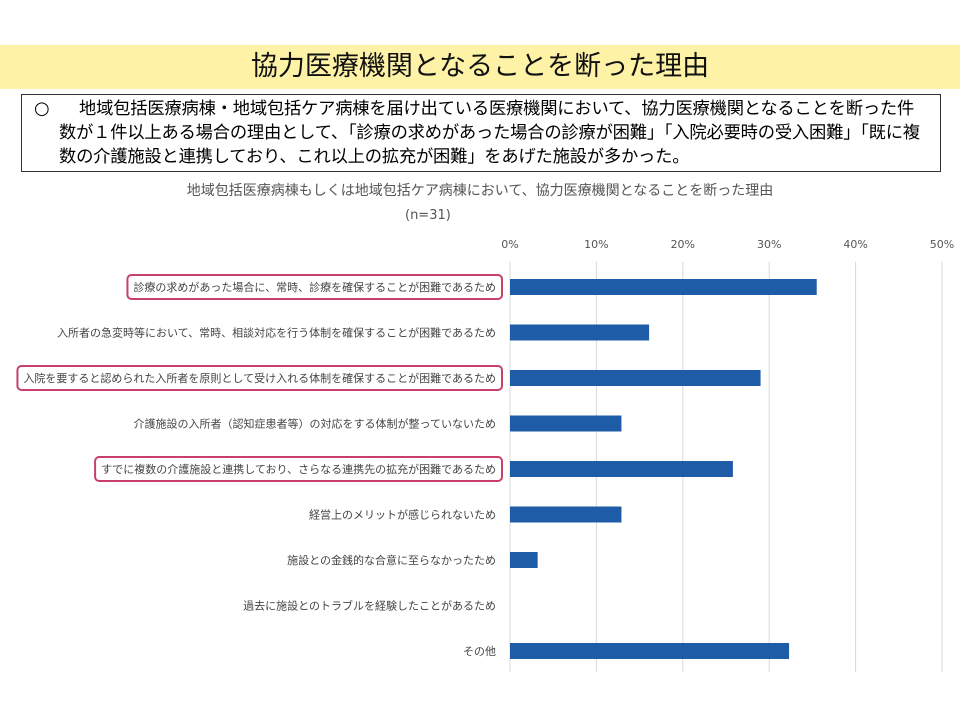 The height and width of the screenshot is (720, 960). I want to click on x-tick-label: 30%, so click(769, 244).